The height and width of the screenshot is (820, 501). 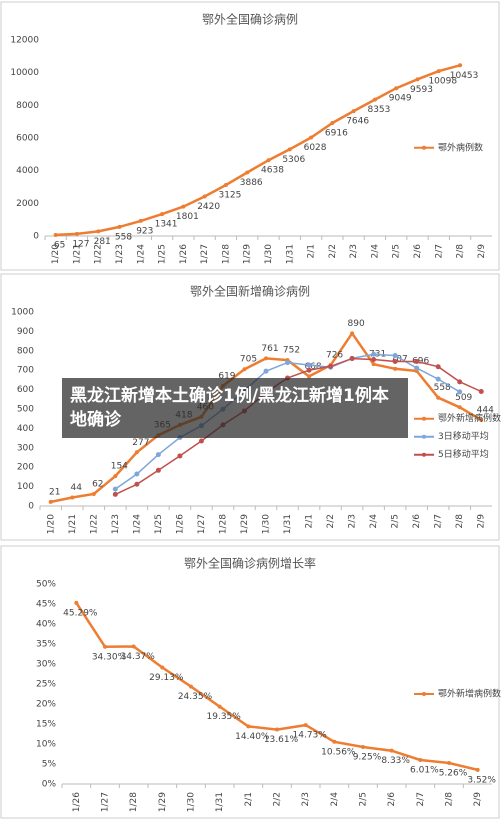 What do you see at coordinates (248, 360) in the screenshot?
I see `data-label: 705` at bounding box center [248, 360].